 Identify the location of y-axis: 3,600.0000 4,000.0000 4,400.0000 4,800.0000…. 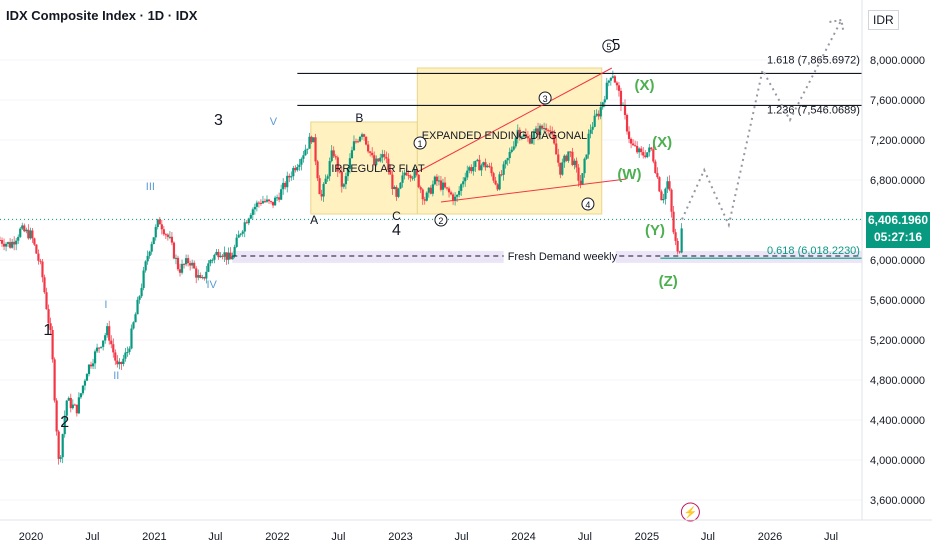
(893, 260).